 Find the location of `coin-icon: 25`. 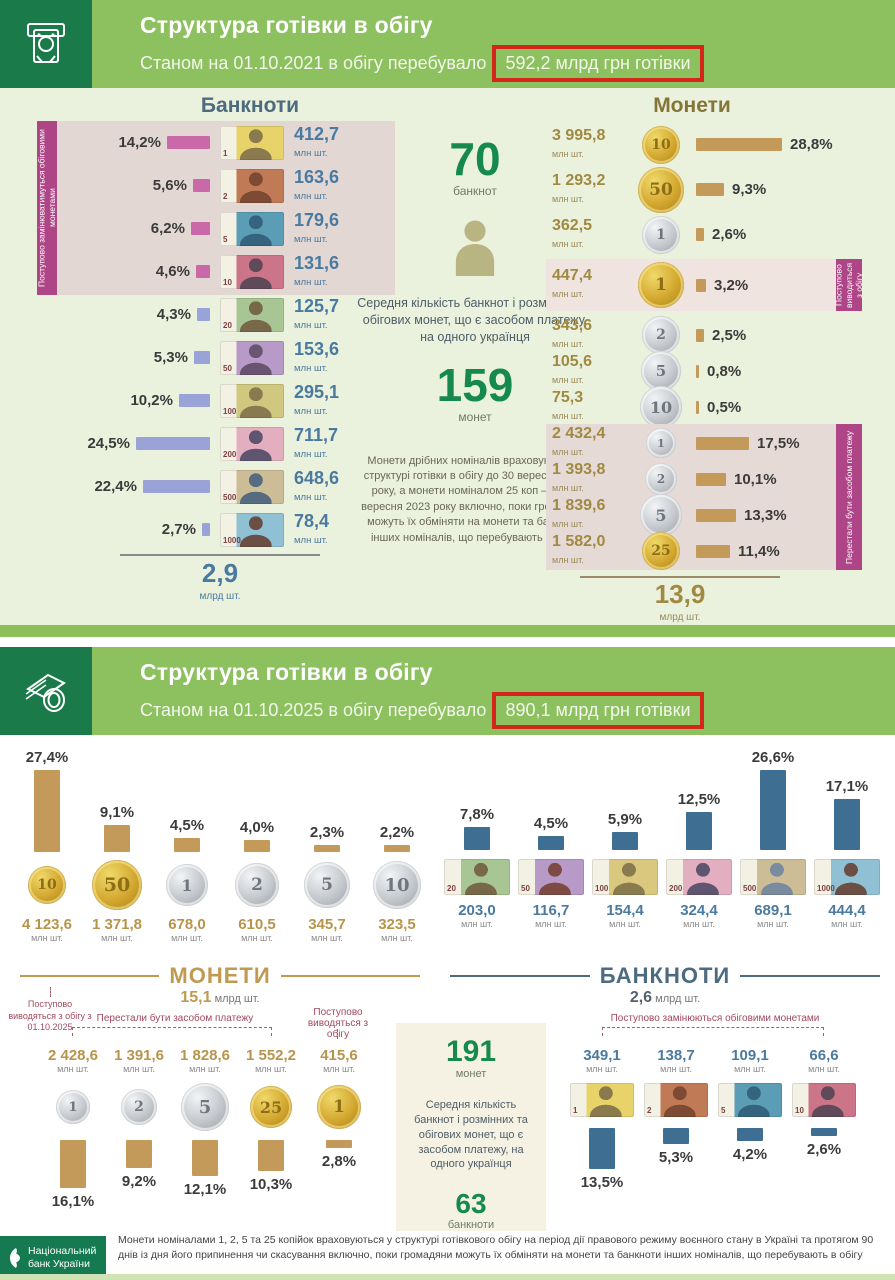

coin-icon: 25 is located at coordinates (661, 551).